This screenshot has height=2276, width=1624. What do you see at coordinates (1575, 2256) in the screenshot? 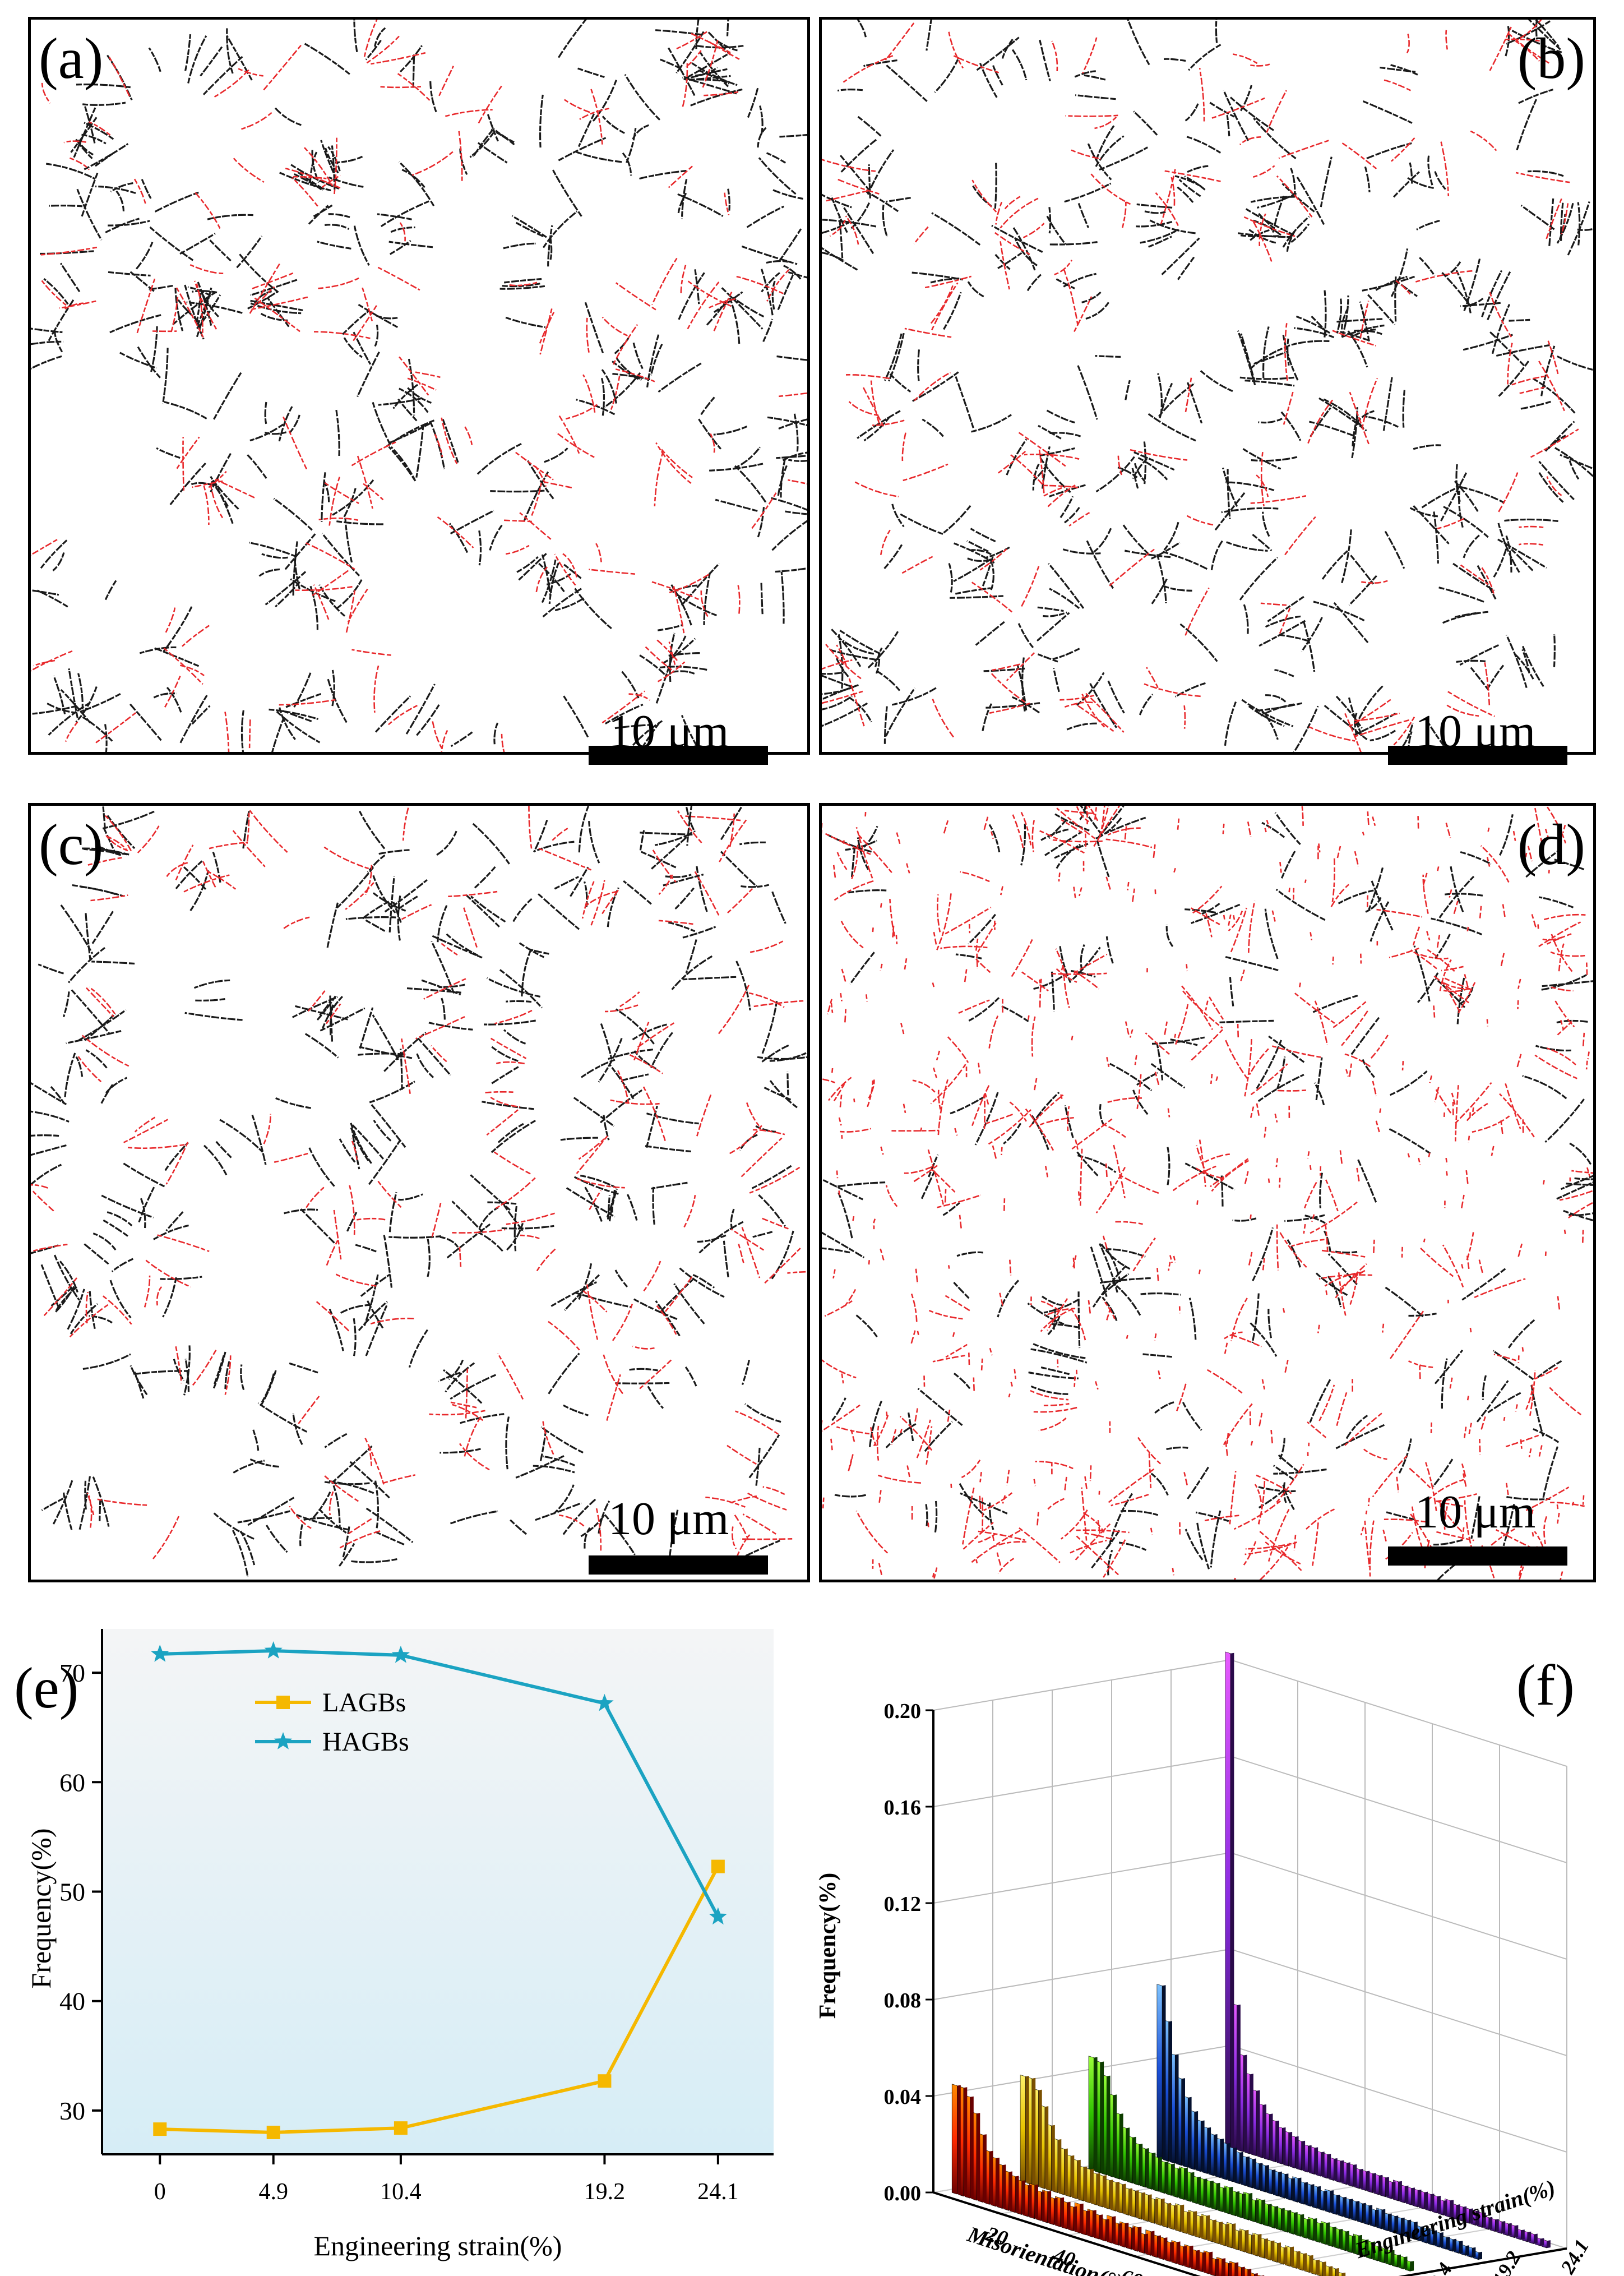
I see `y-tick-label-f: 24.1` at bounding box center [1575, 2256].